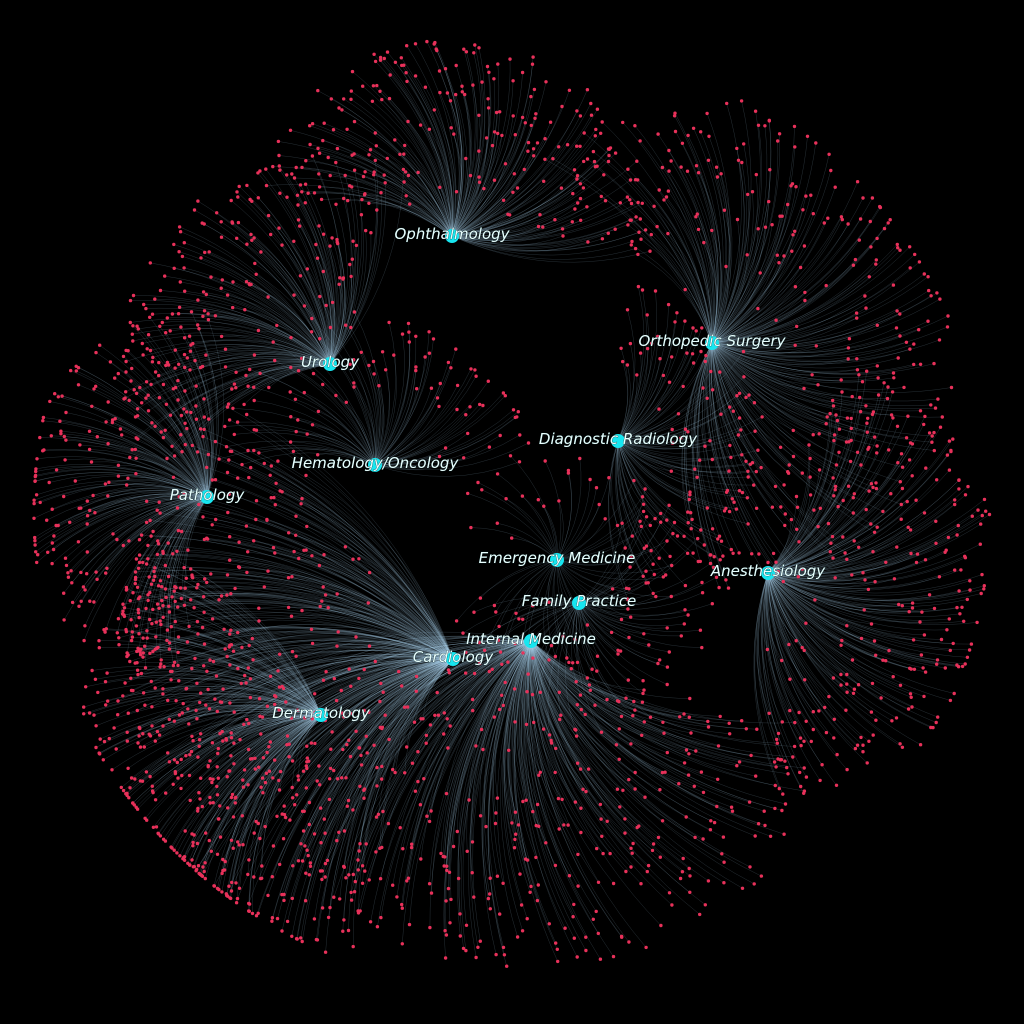 This screenshot has height=1024, width=1024. I want to click on hub-node-emergency-medicine: Emergency Medicine, so click(557, 558).